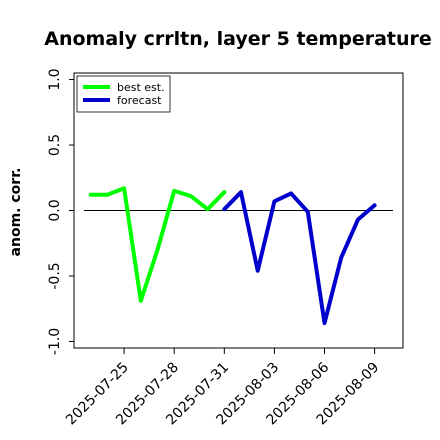  I want to click on legend-label: best est., so click(141, 87).